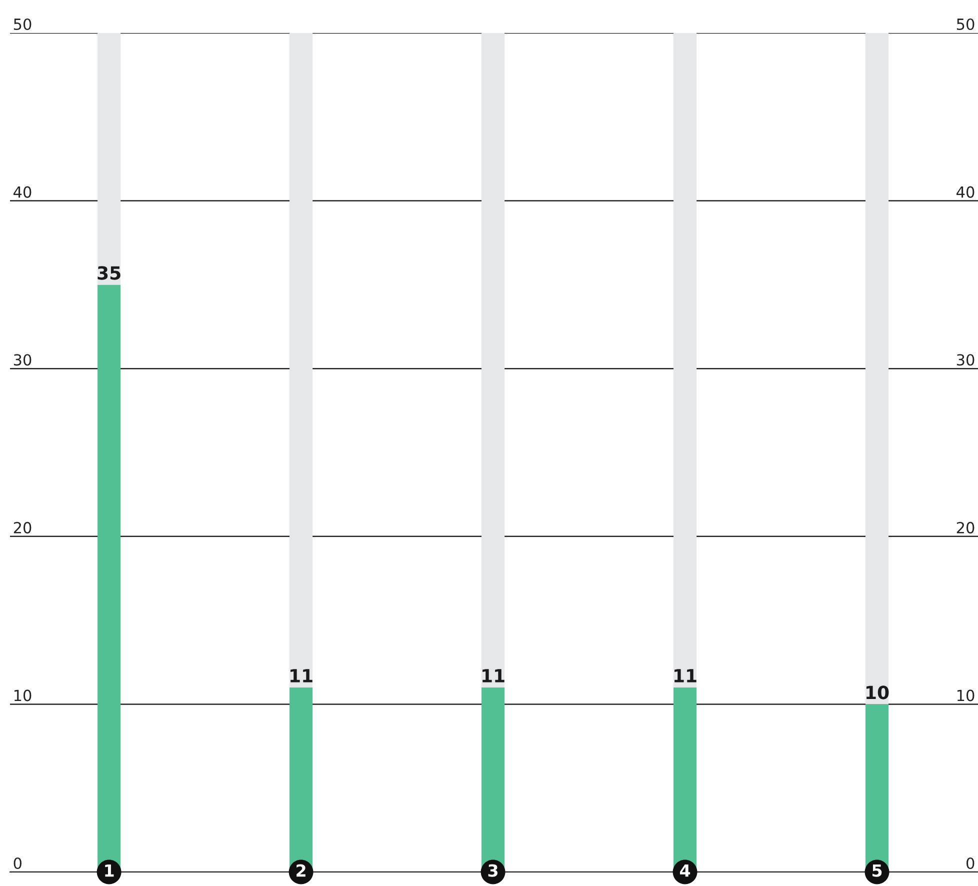 The width and height of the screenshot is (978, 886). I want to click on y2-tick-label: 10, so click(965, 696).